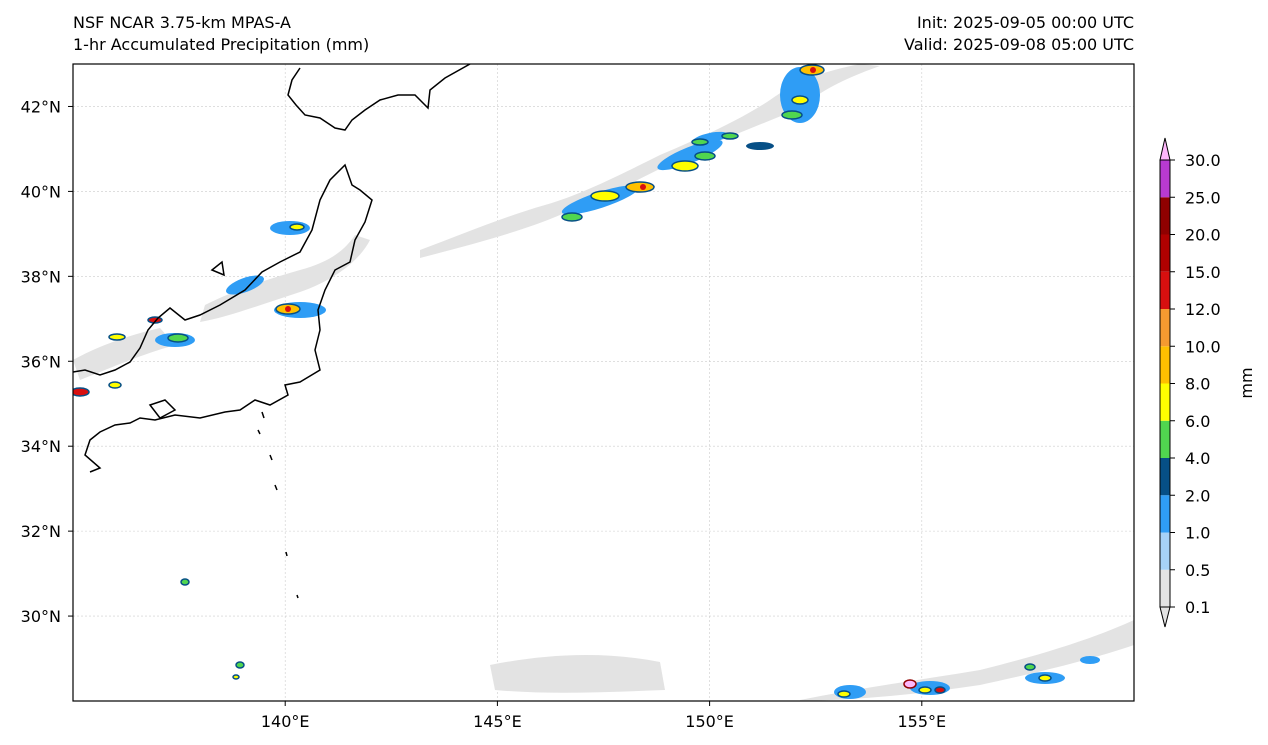  Describe the element at coordinates (1197, 458) in the screenshot. I see `colorbar-tick-label: 4.0` at that location.